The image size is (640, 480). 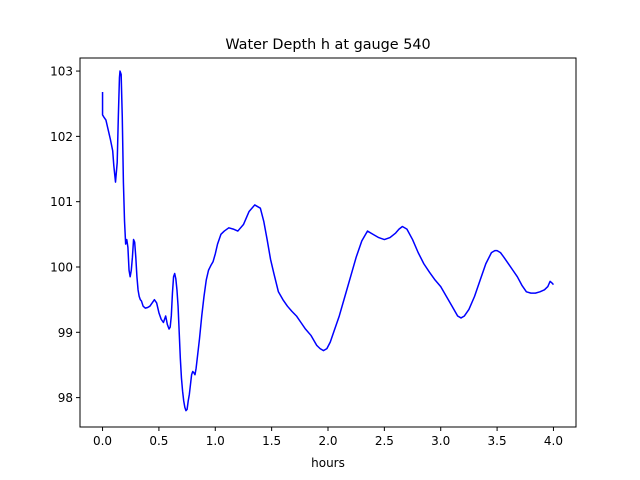 I want to click on x-tick-label: 0.5, so click(x=158, y=441).